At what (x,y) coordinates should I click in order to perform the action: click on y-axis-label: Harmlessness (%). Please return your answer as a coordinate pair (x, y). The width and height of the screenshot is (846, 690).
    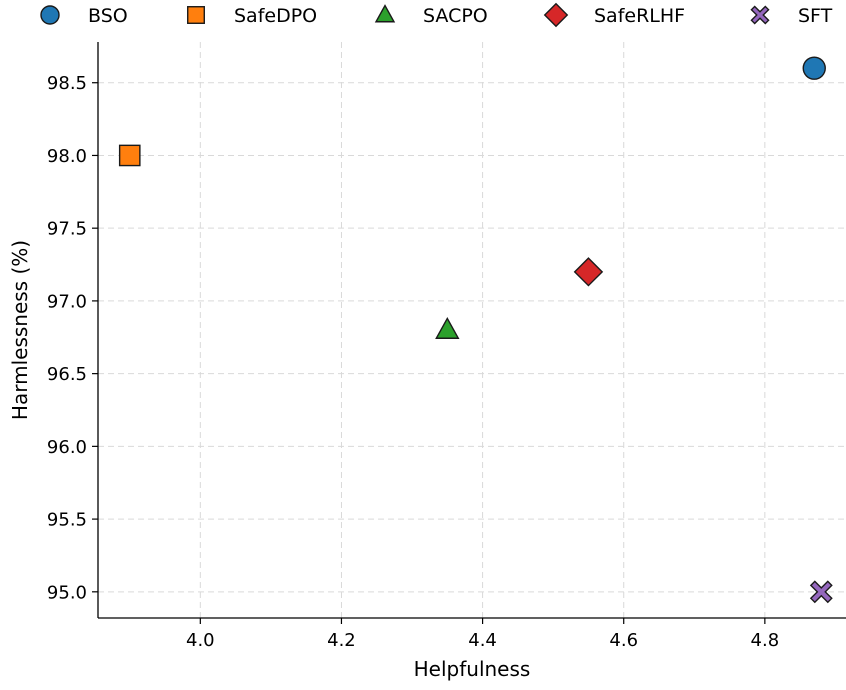
    Looking at the image, I should click on (20, 330).